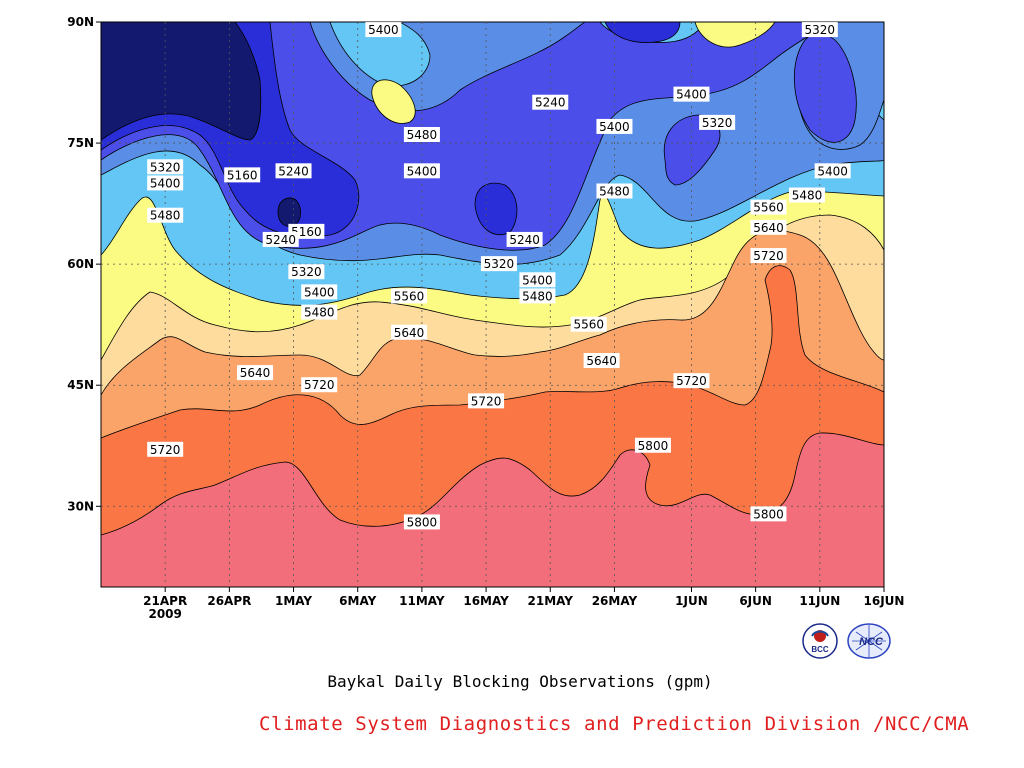 Image resolution: width=1024 pixels, height=768 pixels. Describe the element at coordinates (520, 681) in the screenshot. I see `chart-title: Baykal Daily Blocking Observations (gpm)` at that location.